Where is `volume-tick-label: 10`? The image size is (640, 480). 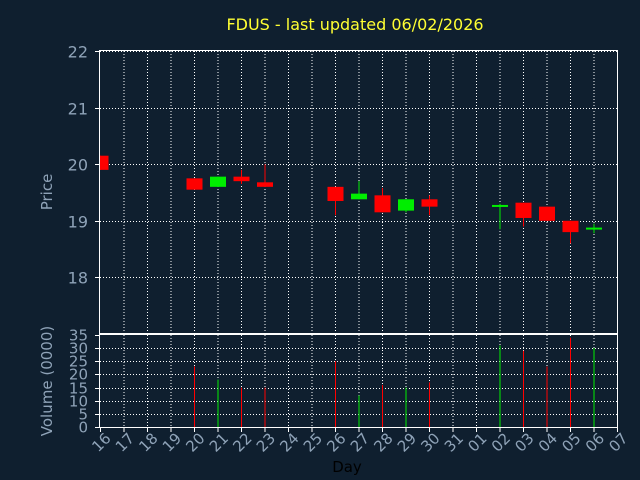
volume-tick-label: 10 is located at coordinates (78, 402).